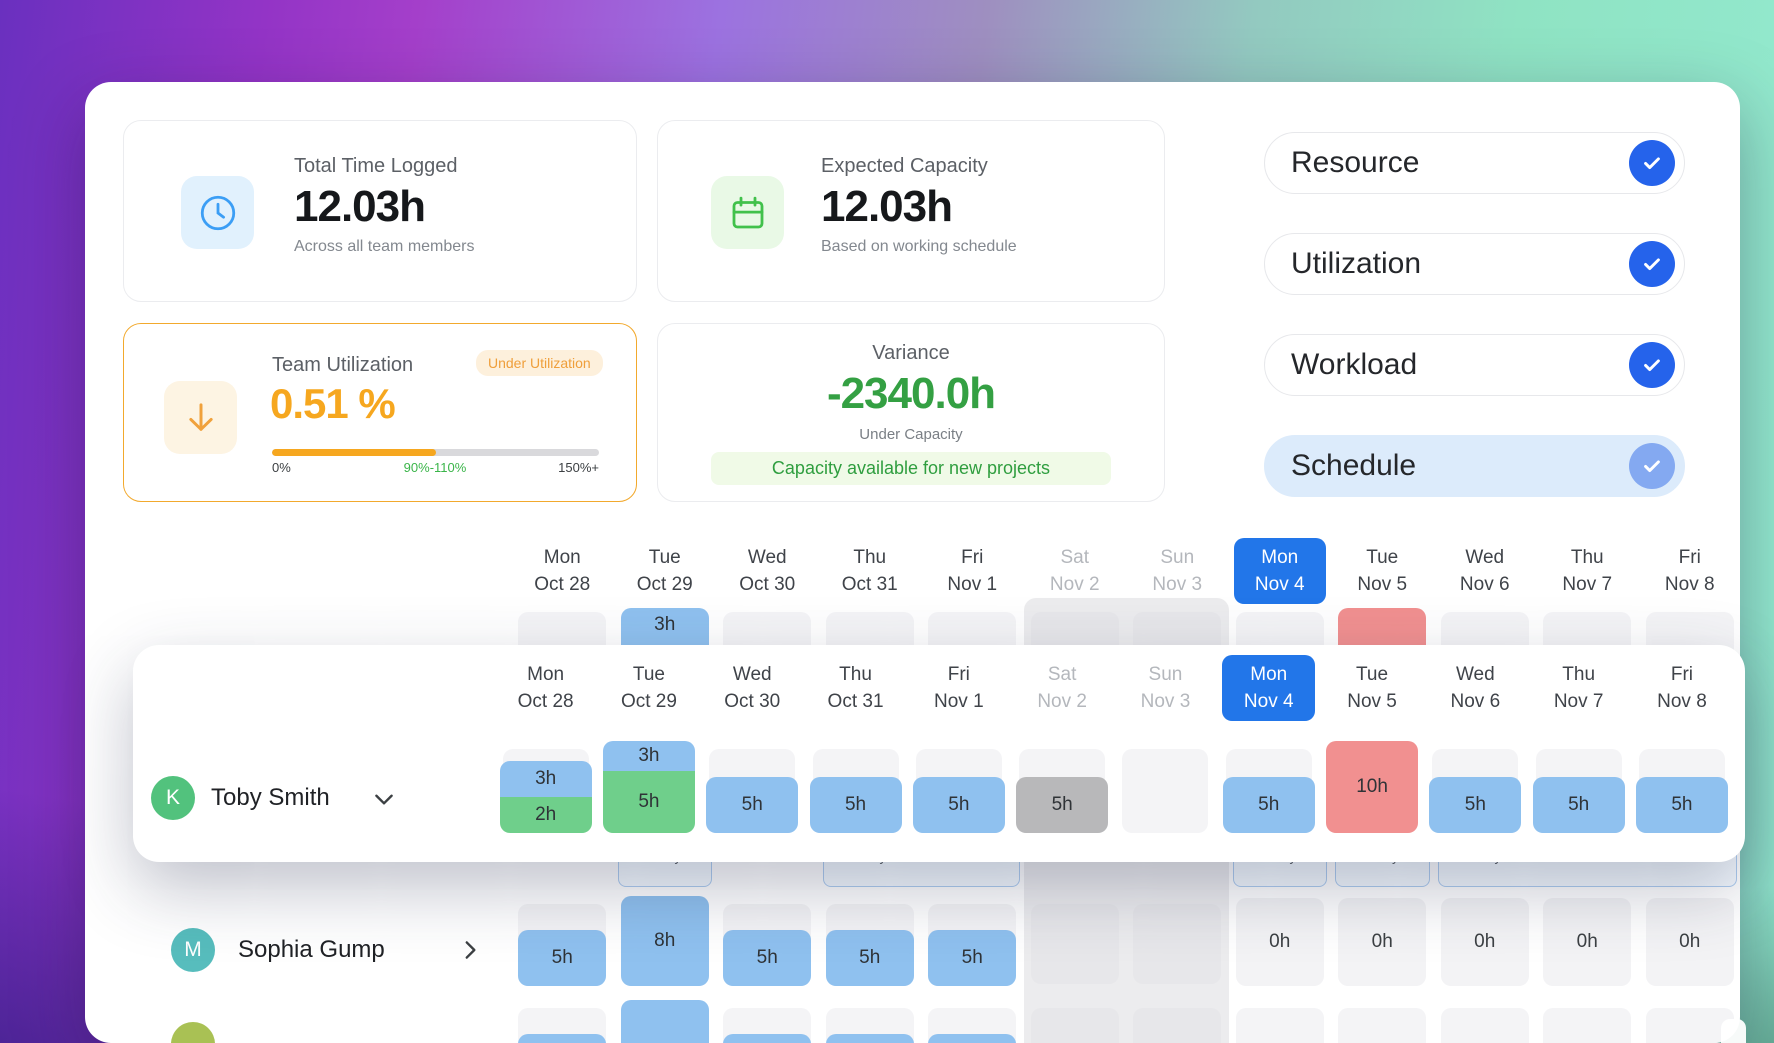 This screenshot has width=1774, height=1043. What do you see at coordinates (1177, 1025) in the screenshot?
I see `empty-slot` at bounding box center [1177, 1025].